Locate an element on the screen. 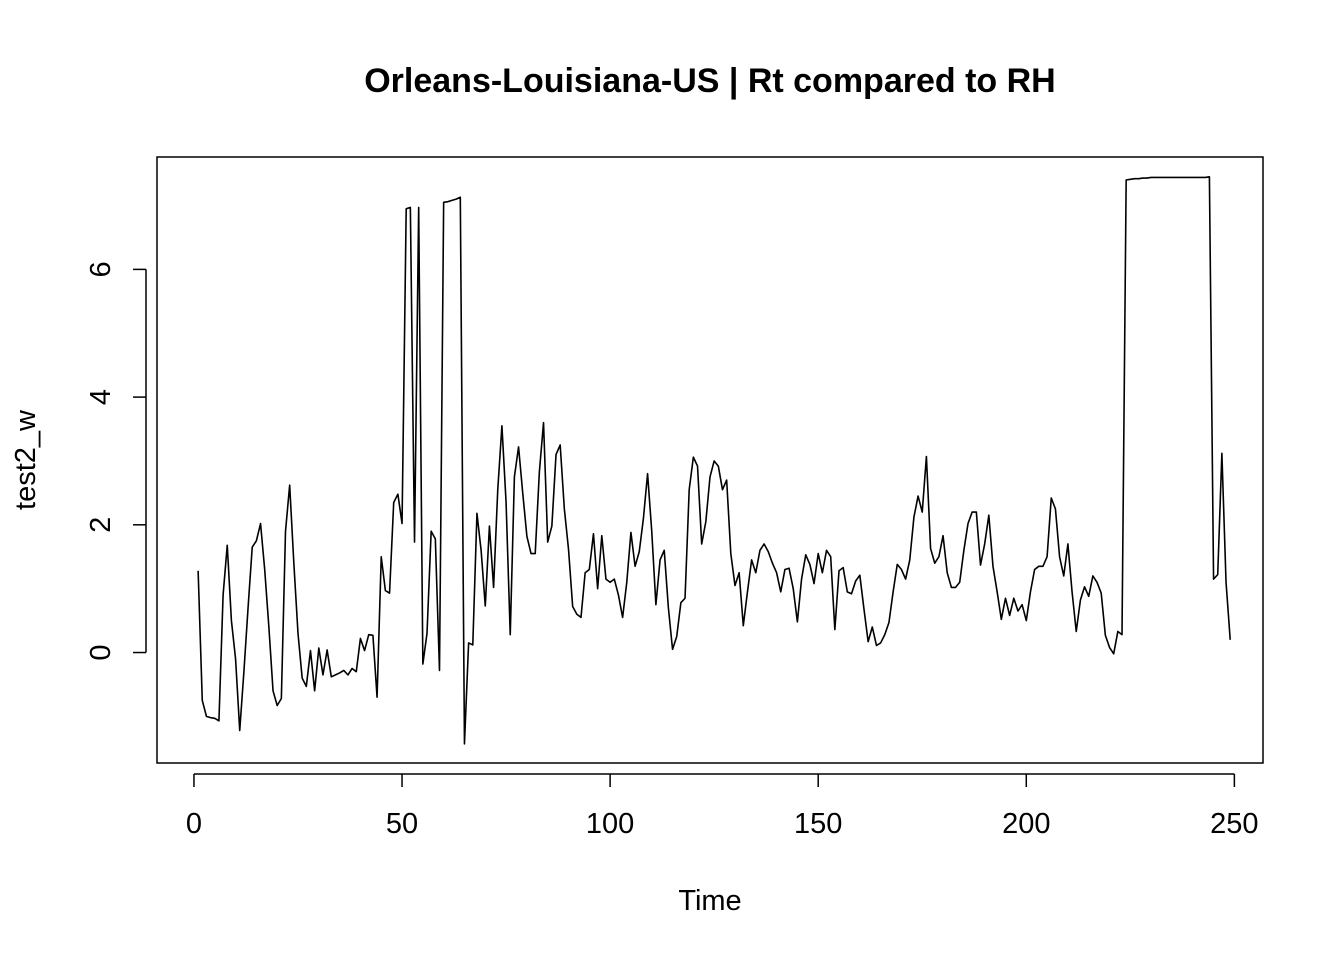  x-tick-label: 150 is located at coordinates (818, 824).